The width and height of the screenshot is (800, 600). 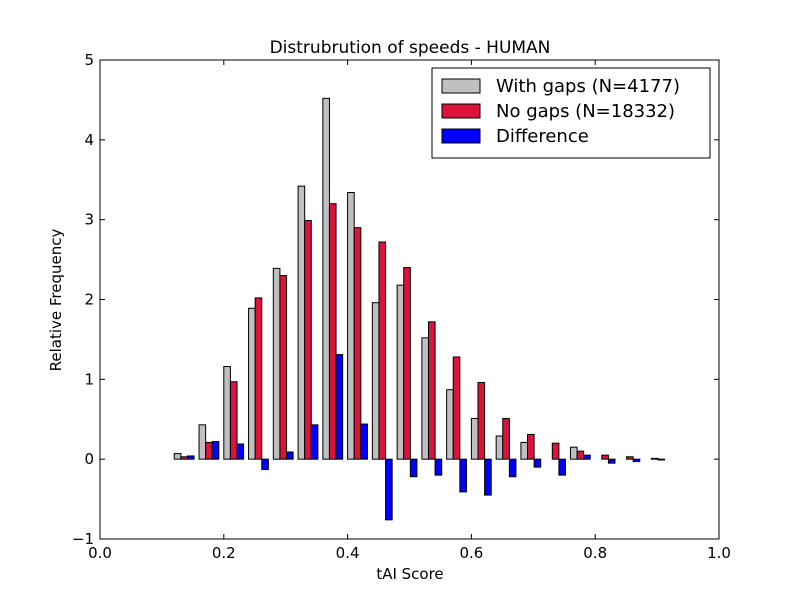 What do you see at coordinates (585, 111) in the screenshot?
I see `legend-label-2: No gaps (N=18332)` at bounding box center [585, 111].